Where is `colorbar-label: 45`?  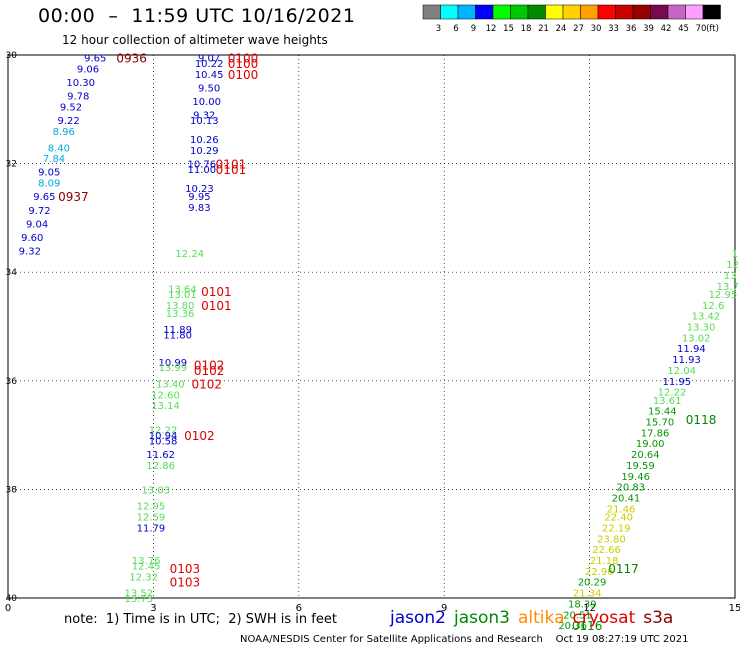 colorbar-label: 45 is located at coordinates (683, 29).